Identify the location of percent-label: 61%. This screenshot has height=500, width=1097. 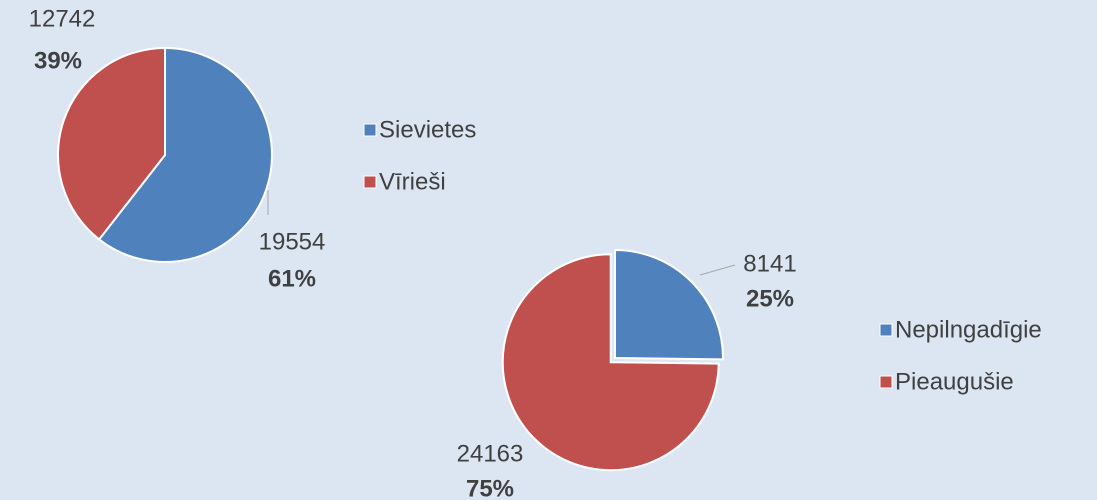
(292, 278).